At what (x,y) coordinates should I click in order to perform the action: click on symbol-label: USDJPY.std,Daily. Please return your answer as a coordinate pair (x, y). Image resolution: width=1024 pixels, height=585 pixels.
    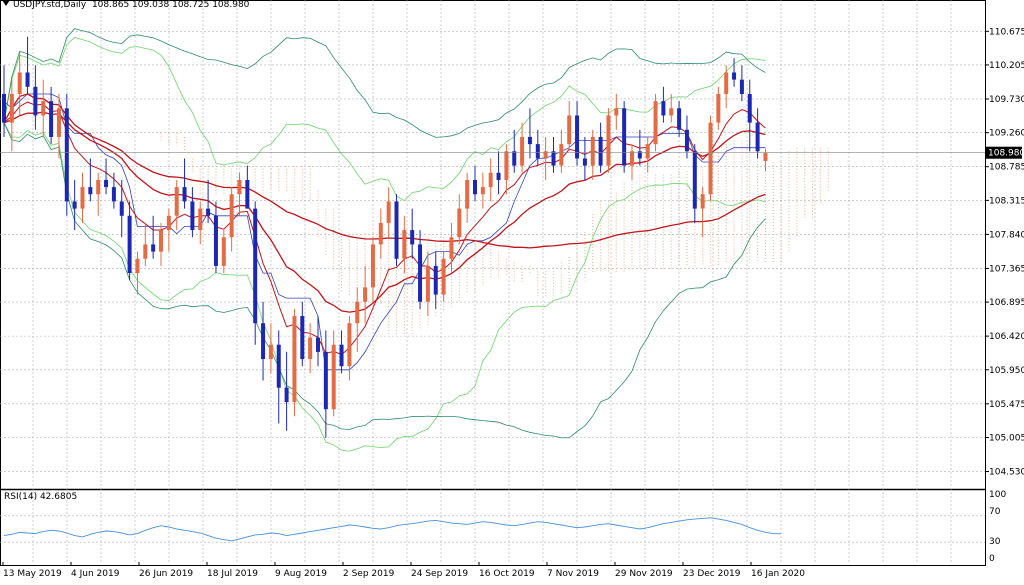
    Looking at the image, I should click on (50, 5).